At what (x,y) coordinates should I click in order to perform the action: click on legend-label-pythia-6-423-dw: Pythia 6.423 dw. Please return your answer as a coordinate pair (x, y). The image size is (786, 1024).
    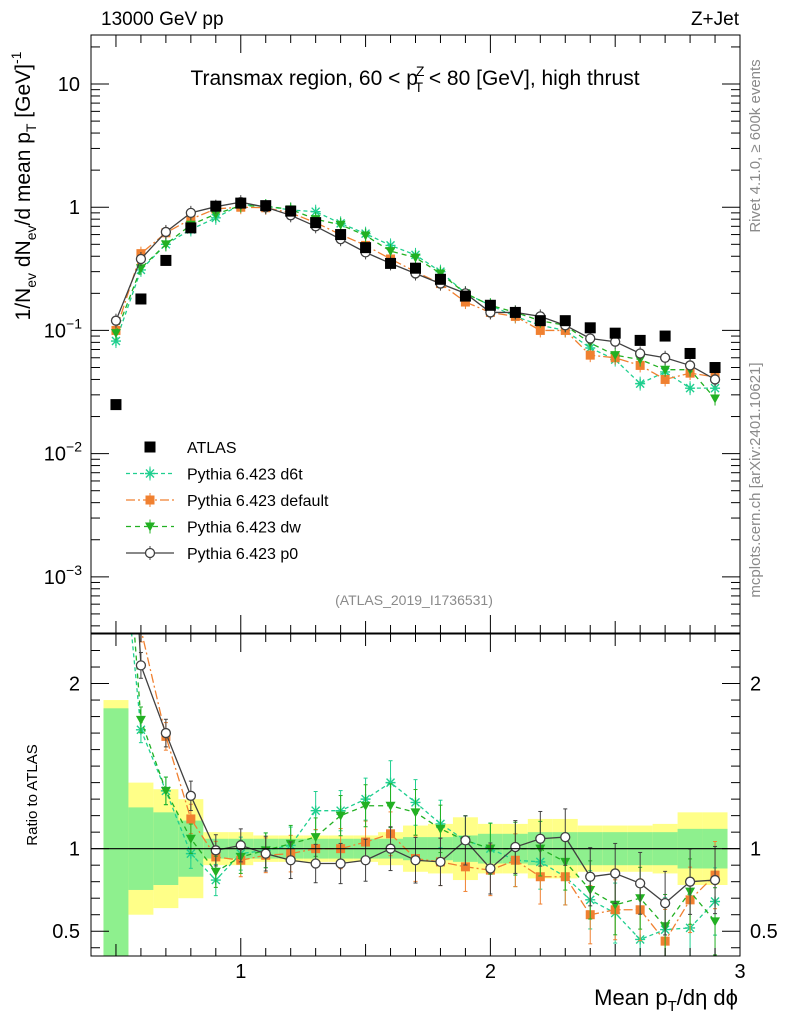
    Looking at the image, I should click on (244, 528).